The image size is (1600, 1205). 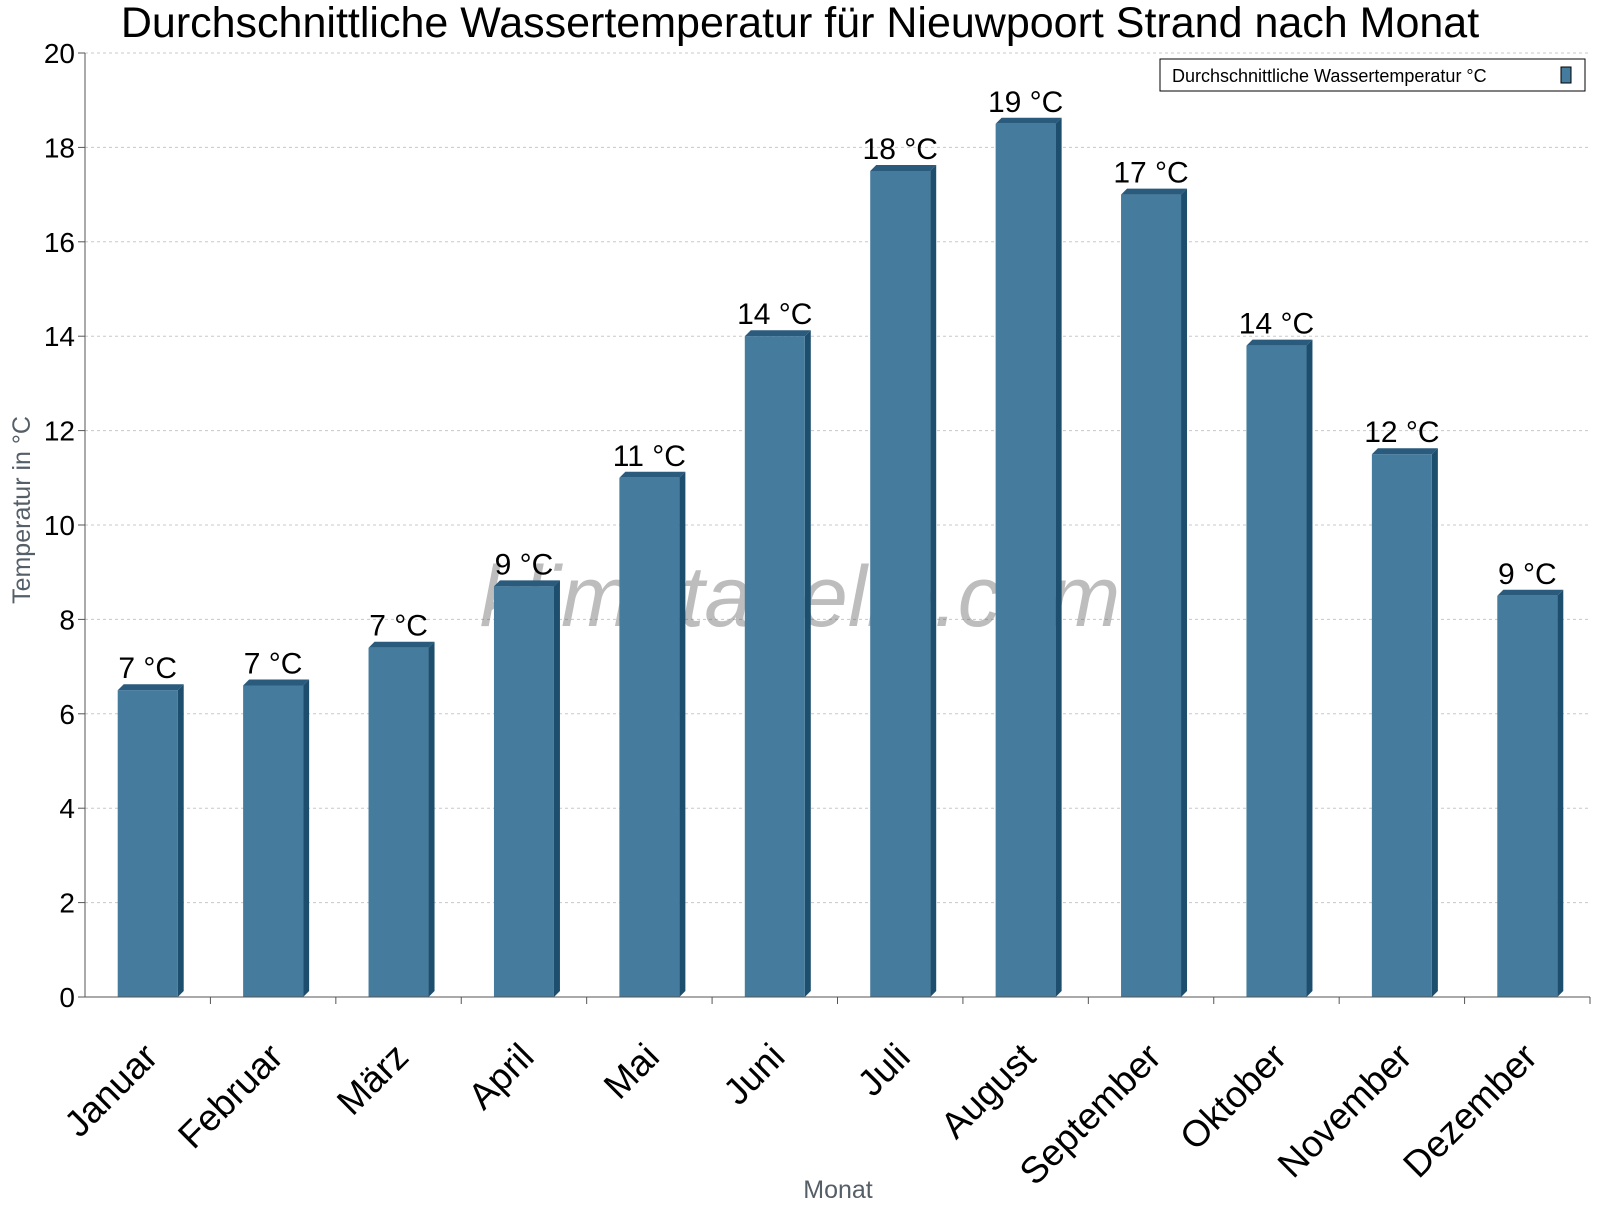 I want to click on x-tick-label: Juli, so click(x=884, y=1070).